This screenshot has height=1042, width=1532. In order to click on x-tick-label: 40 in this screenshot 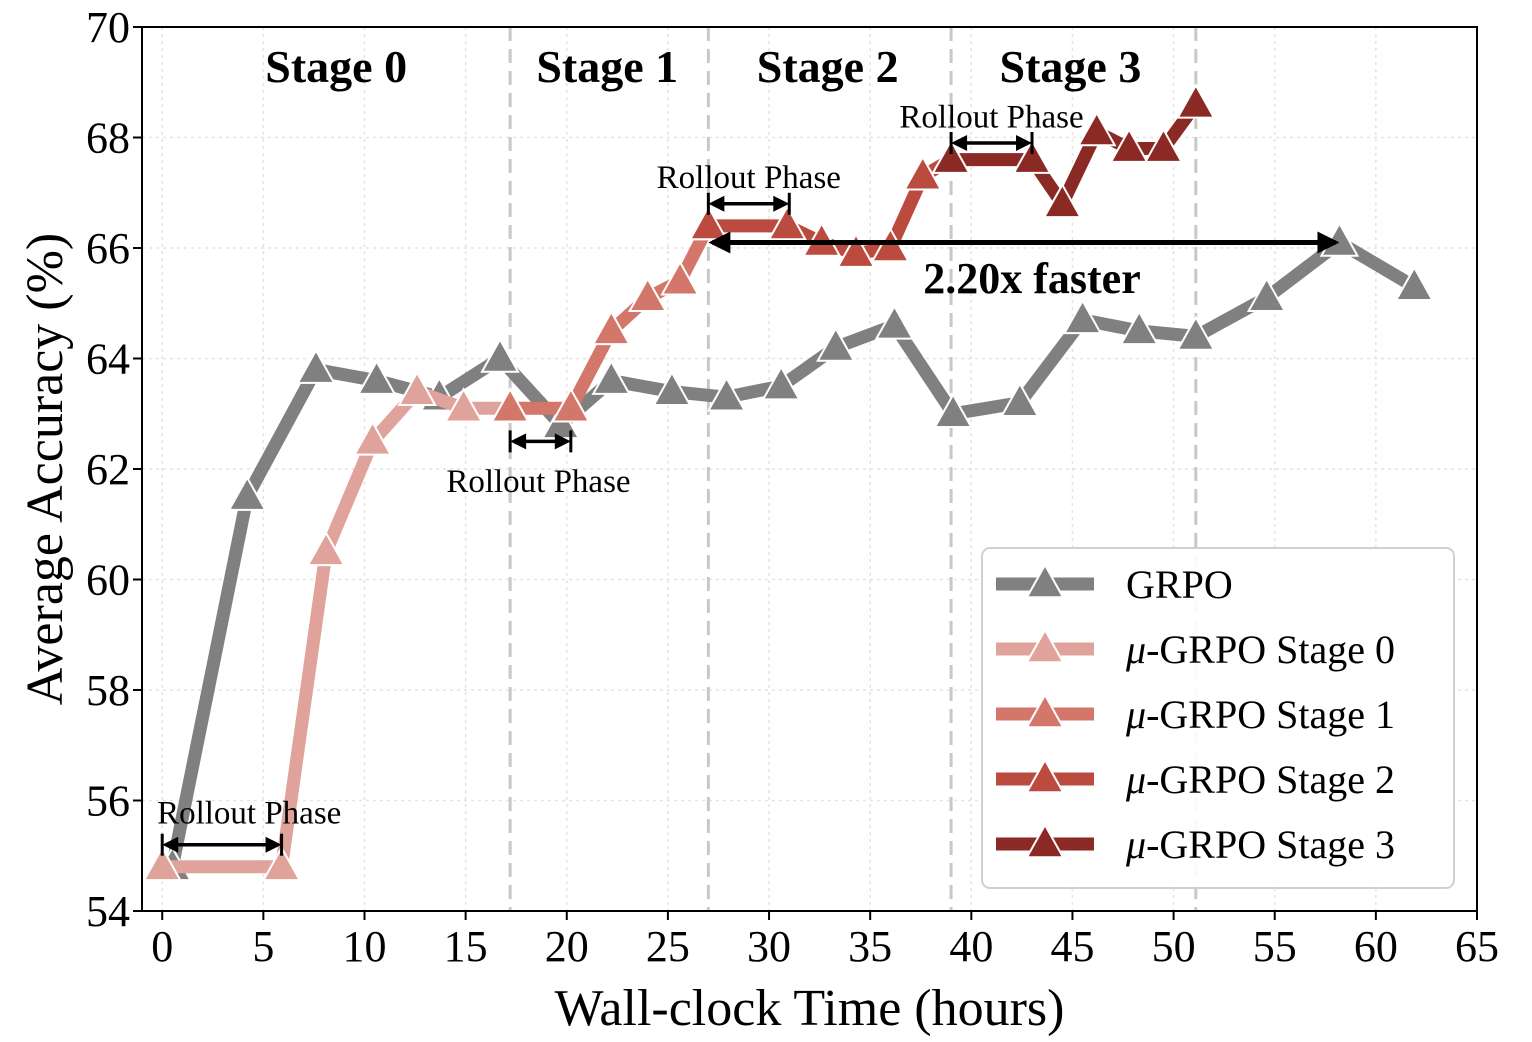, I will do `click(971, 946)`.